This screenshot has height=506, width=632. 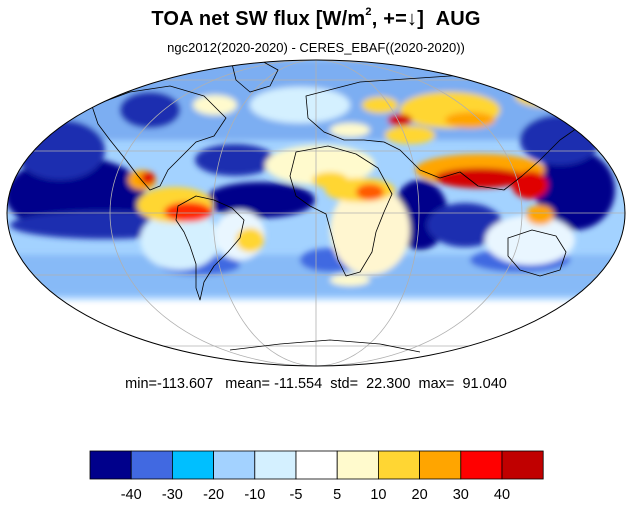 What do you see at coordinates (344, 384) in the screenshot?
I see `stats-std-label: std=` at bounding box center [344, 384].